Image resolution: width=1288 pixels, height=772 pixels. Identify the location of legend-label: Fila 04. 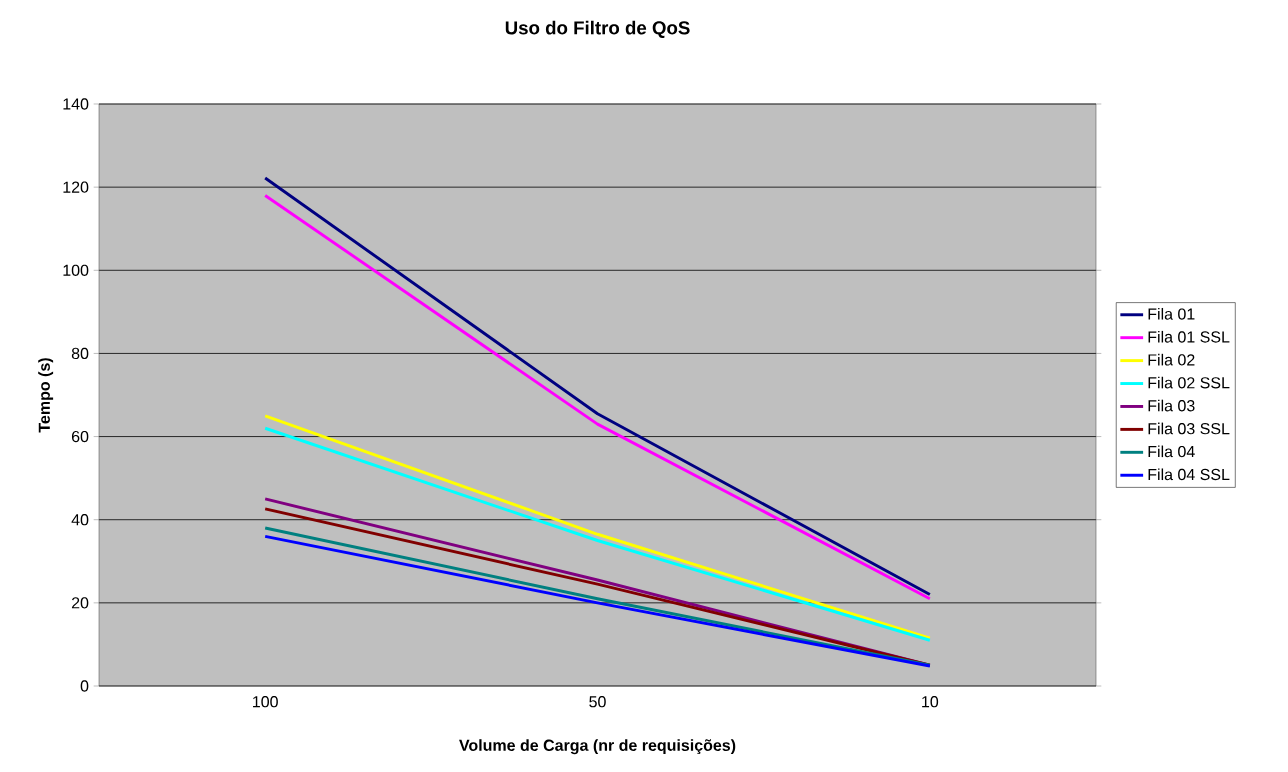
(1171, 451).